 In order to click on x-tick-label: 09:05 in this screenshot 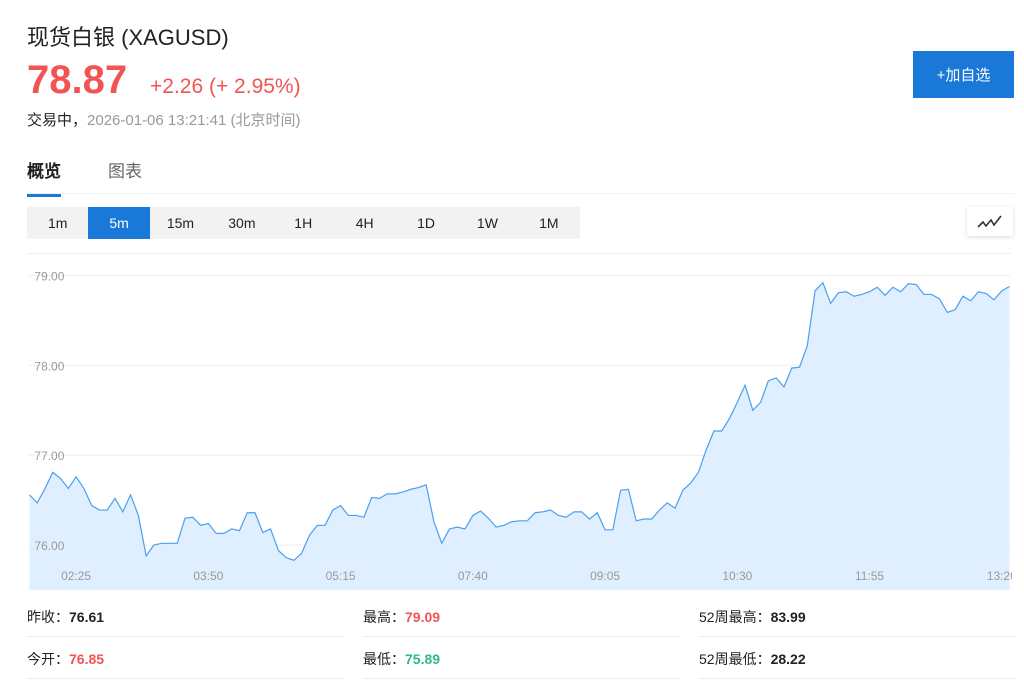, I will do `click(605, 576)`.